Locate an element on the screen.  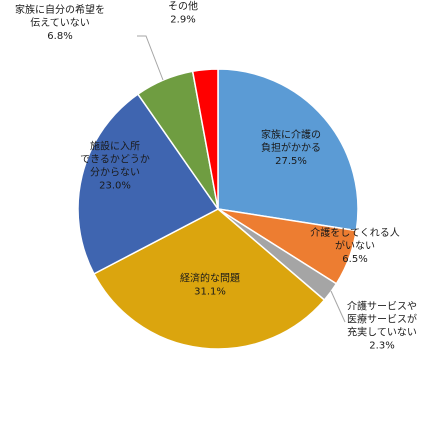
slice-label: その他 2.9% is located at coordinates (183, 13).